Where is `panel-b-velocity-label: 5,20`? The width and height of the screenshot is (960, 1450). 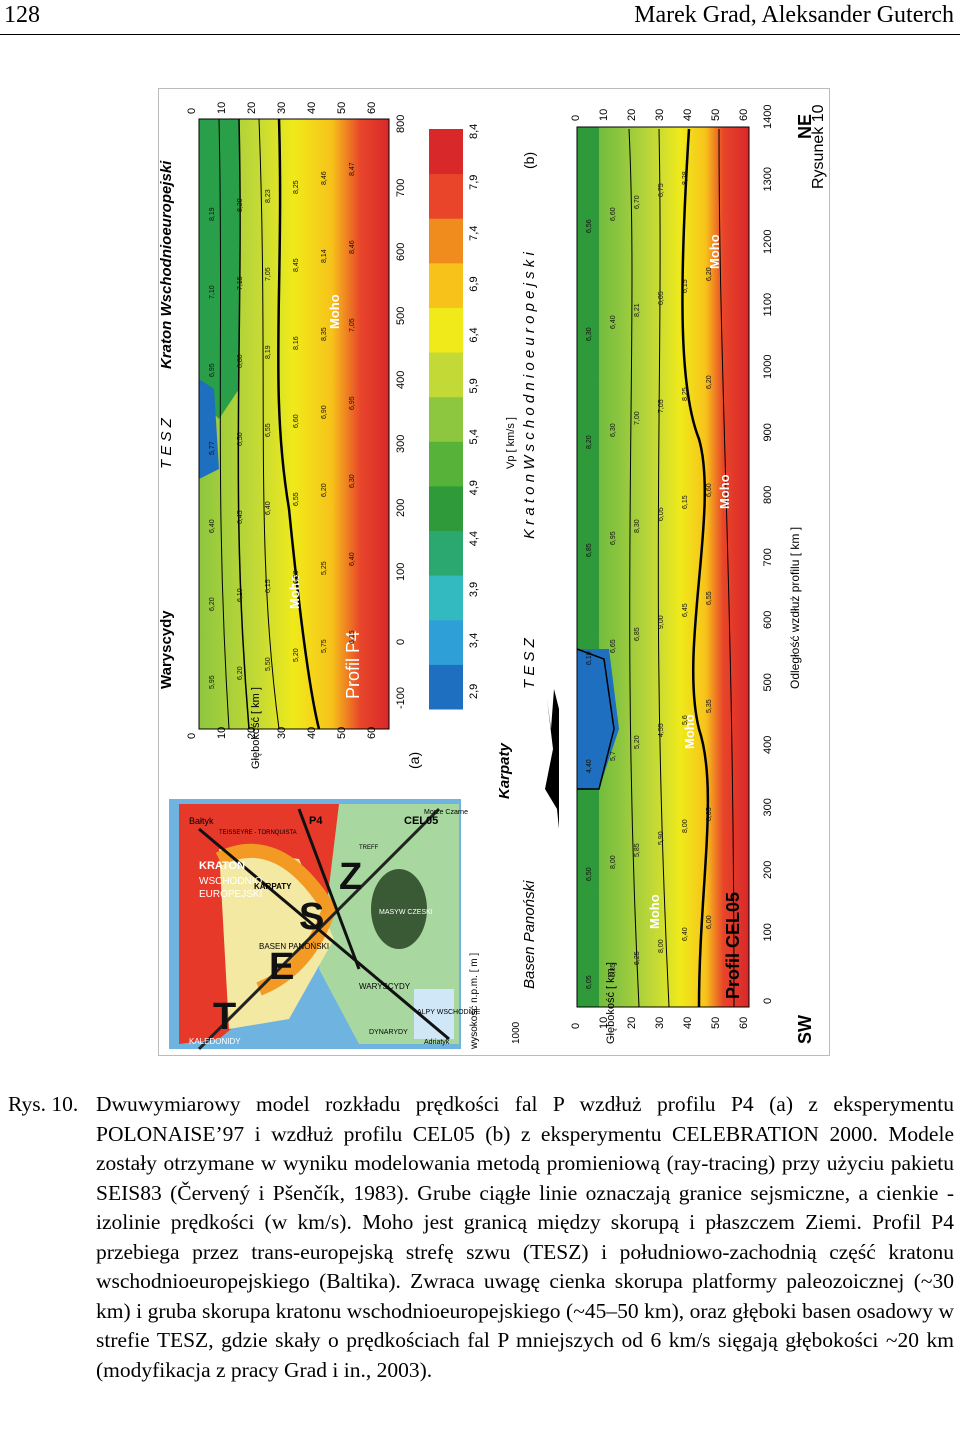 panel-b-velocity-label: 5,20 is located at coordinates (637, 742).